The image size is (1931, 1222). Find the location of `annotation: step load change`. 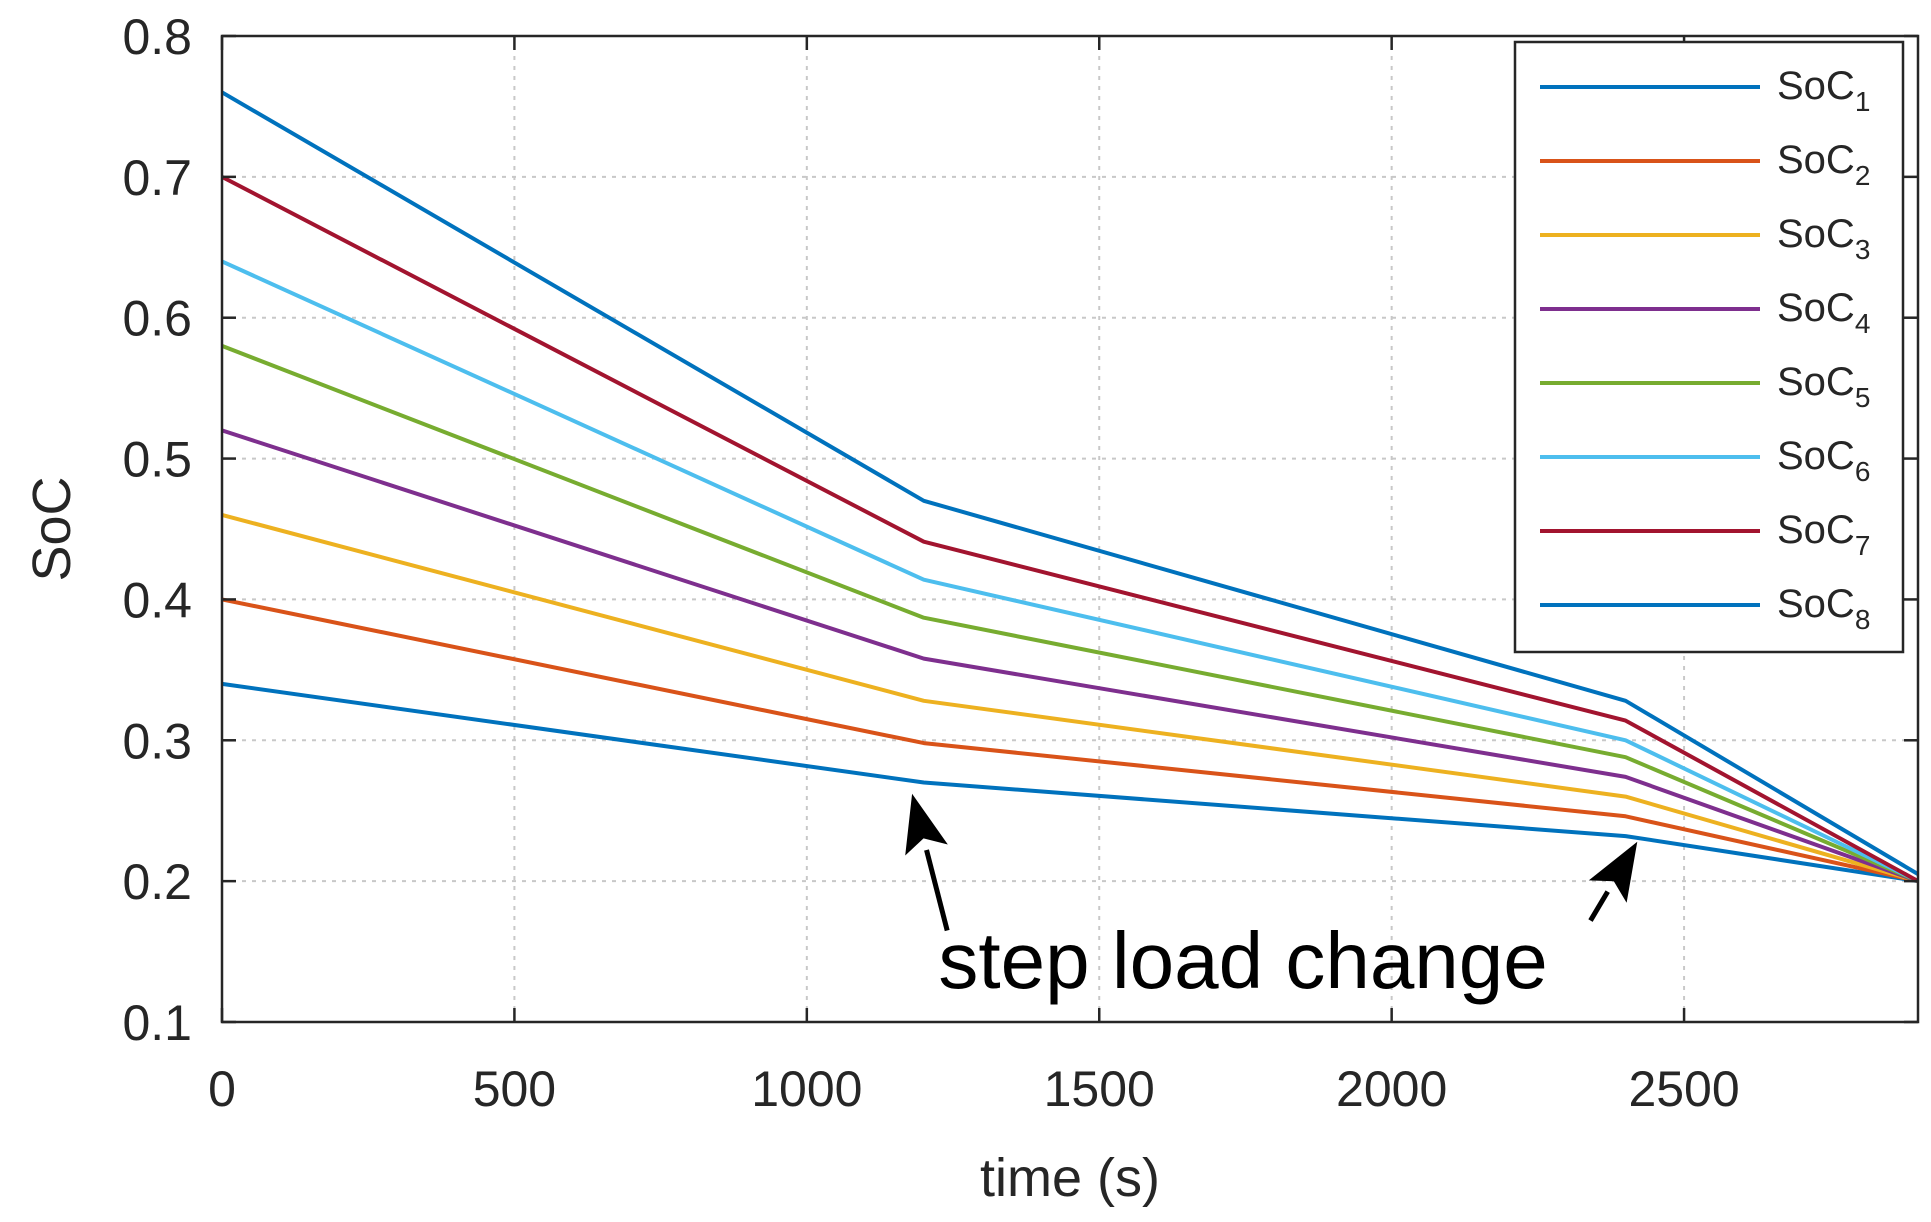

annotation: step load change is located at coordinates (1271, 899).